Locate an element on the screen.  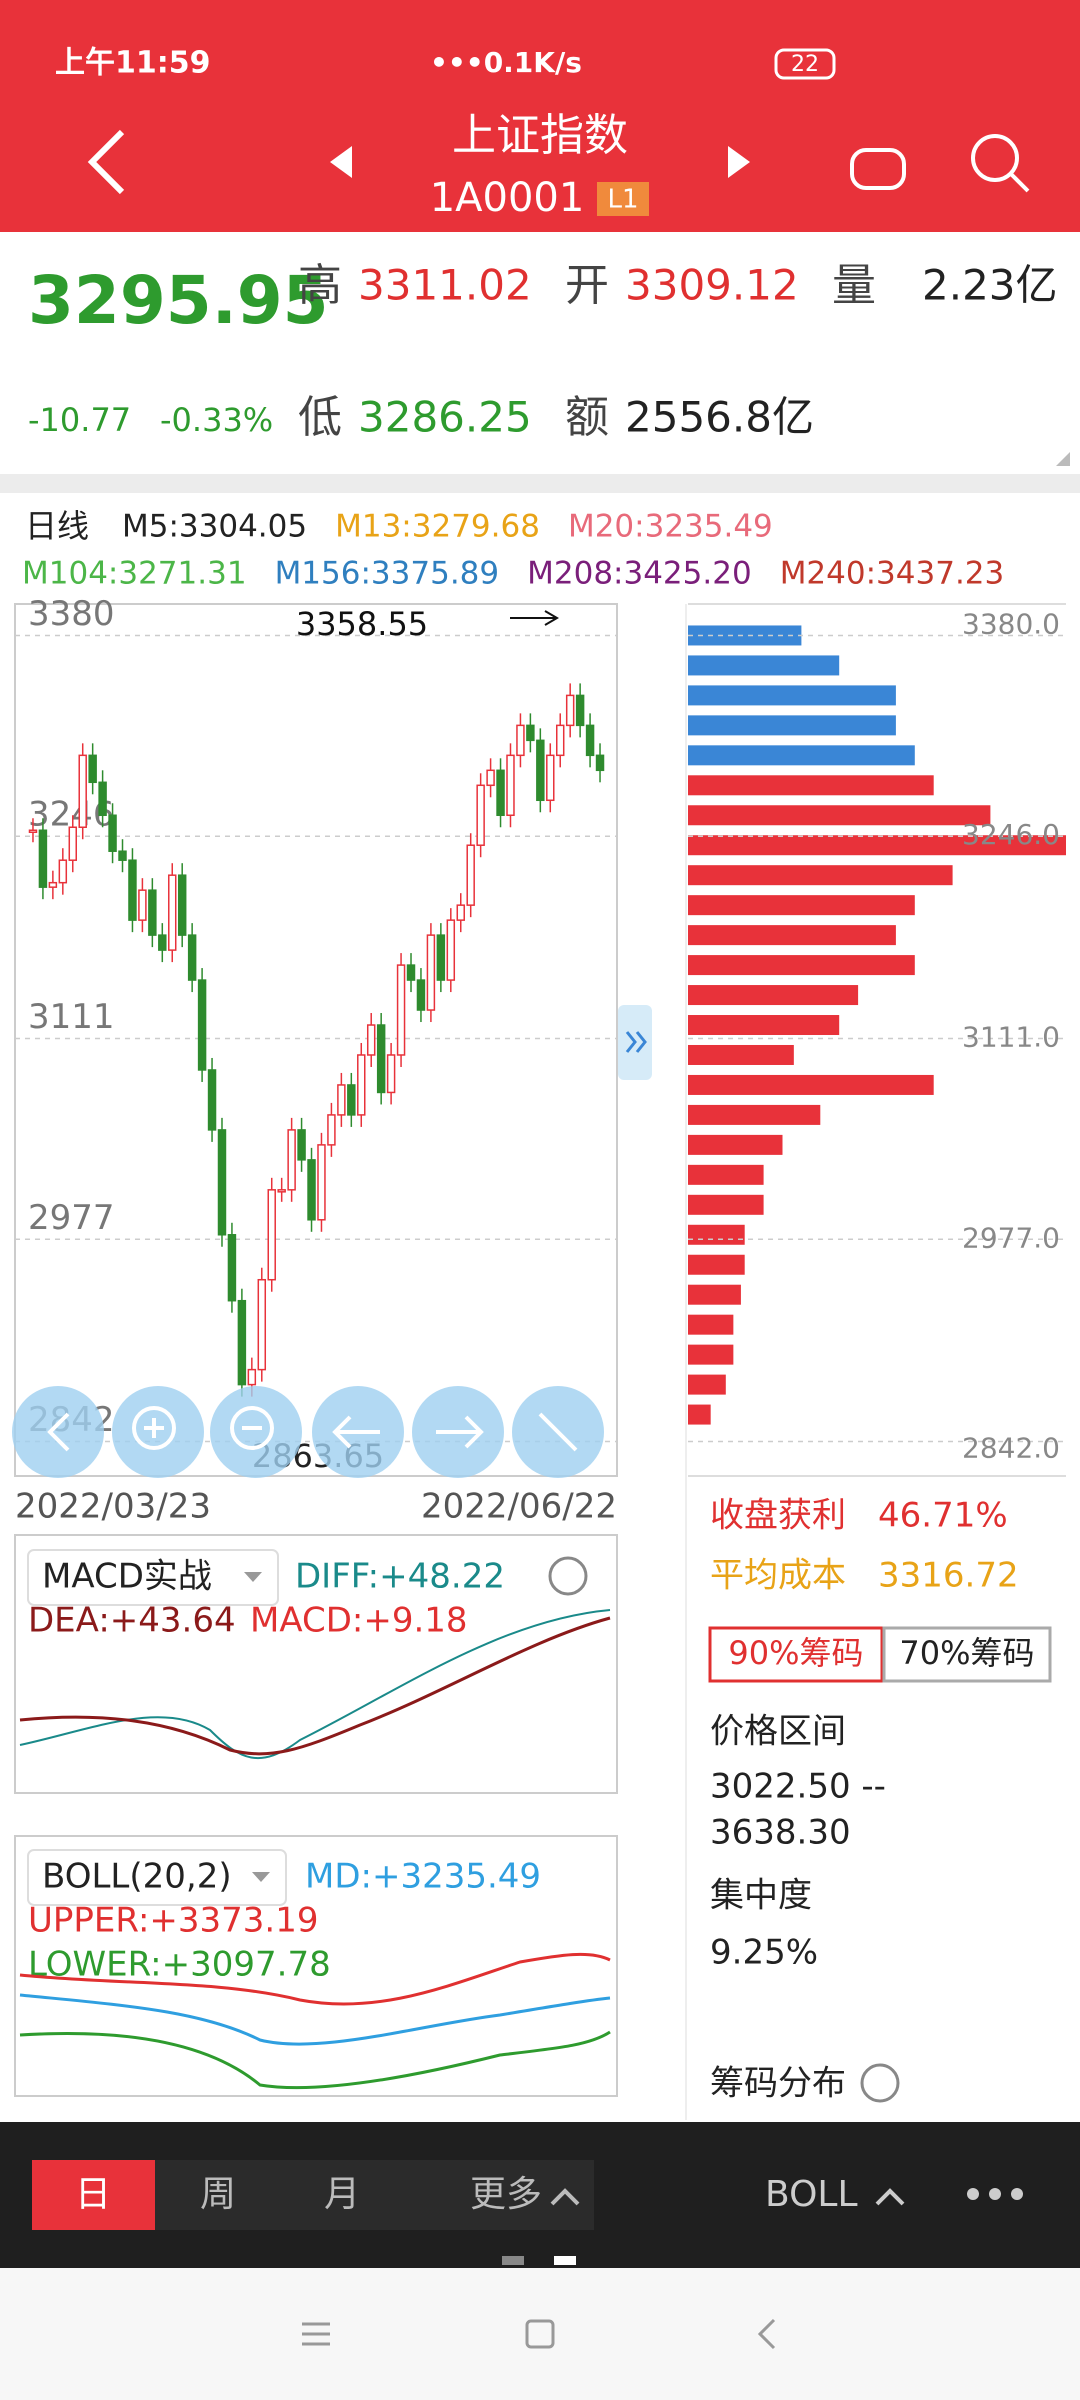
ma-legend-item: M5:3304.05 is located at coordinates (214, 527).